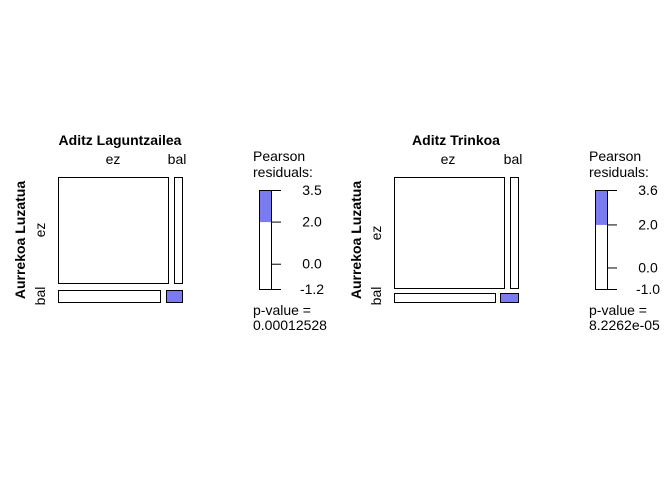  I want to click on panel-title: Aditz Trinkoa, so click(456, 140).